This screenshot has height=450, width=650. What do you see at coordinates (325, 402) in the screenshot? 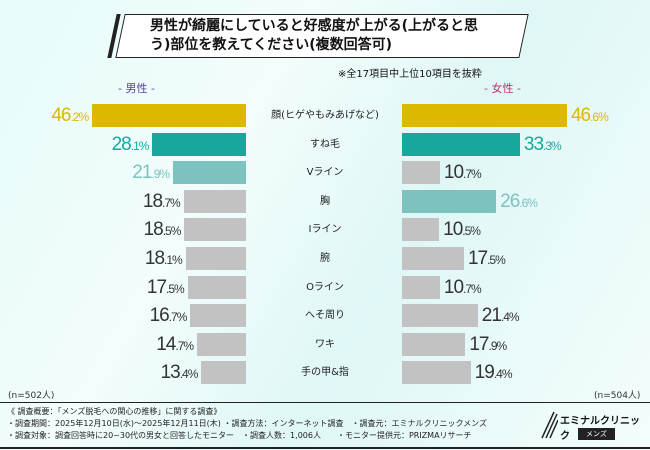
I see `divider` at bounding box center [325, 402].